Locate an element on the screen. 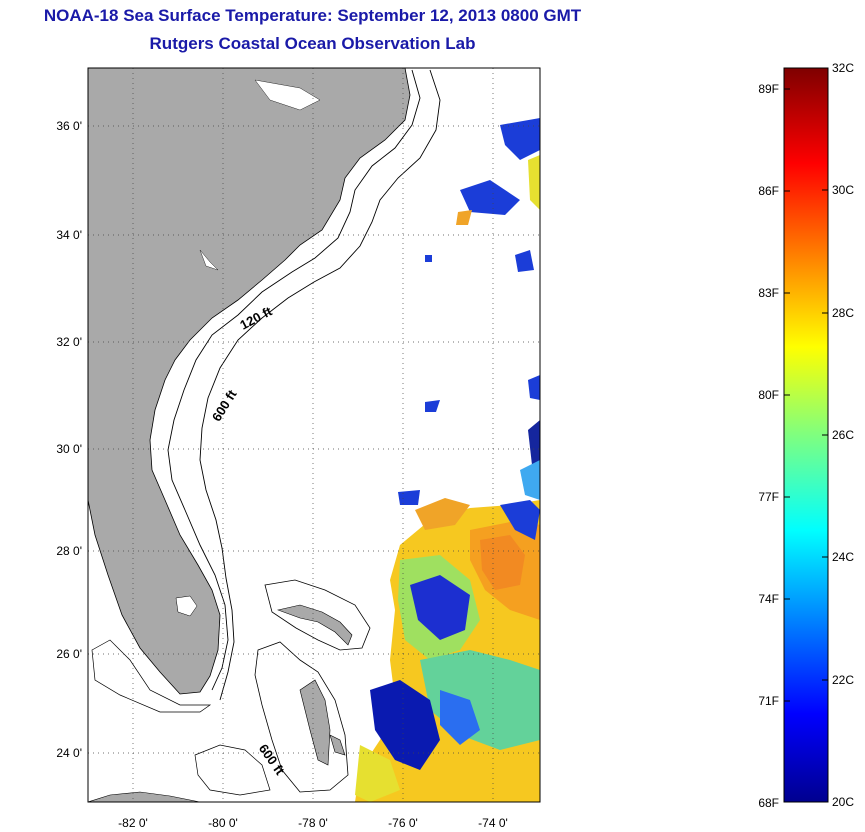 This screenshot has width=865, height=832. colorbar-gradient is located at coordinates (806, 435).